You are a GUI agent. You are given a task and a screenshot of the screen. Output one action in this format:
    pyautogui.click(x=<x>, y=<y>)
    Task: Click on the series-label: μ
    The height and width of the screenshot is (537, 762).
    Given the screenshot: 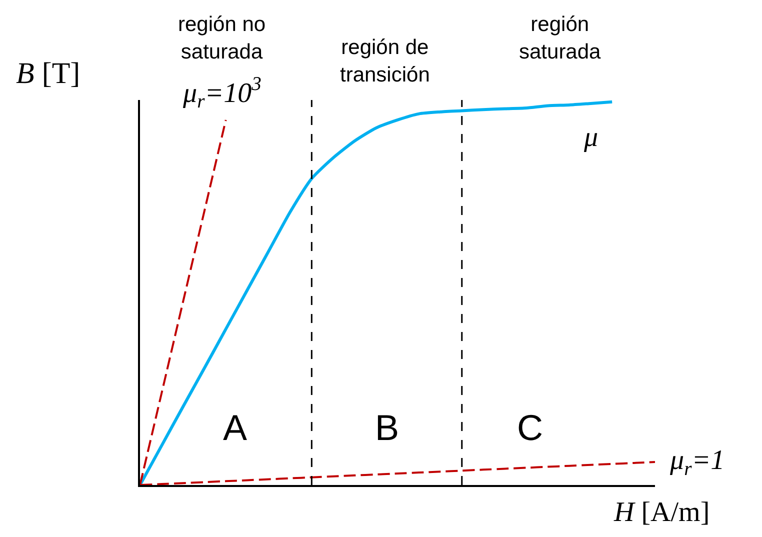 What is the action you would take?
    pyautogui.click(x=590, y=137)
    